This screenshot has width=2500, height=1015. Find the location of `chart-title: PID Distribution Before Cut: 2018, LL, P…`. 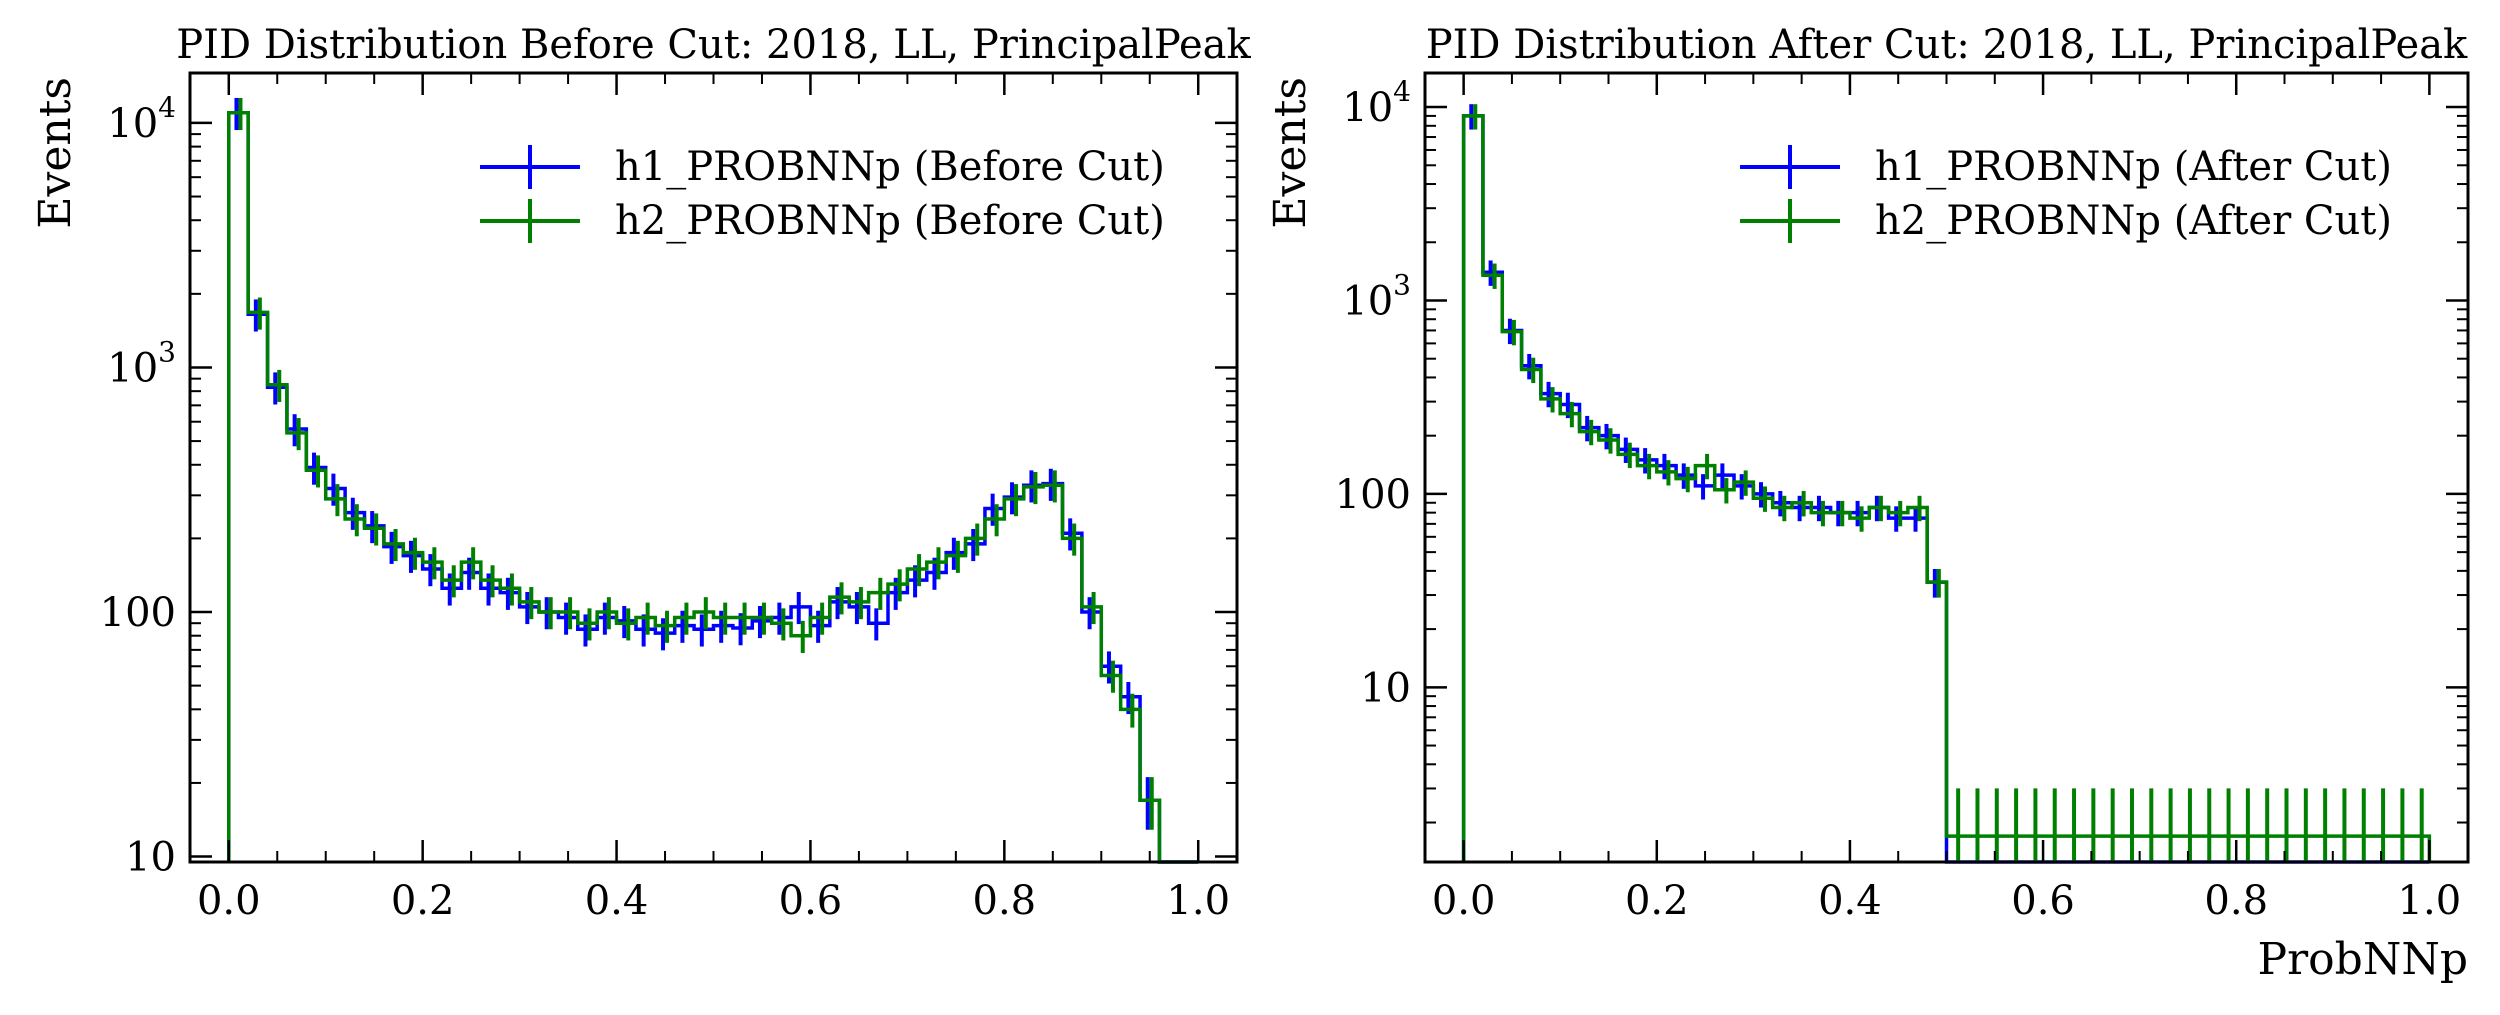

chart-title: PID Distribution Before Cut: 2018, LL, P… is located at coordinates (713, 45).